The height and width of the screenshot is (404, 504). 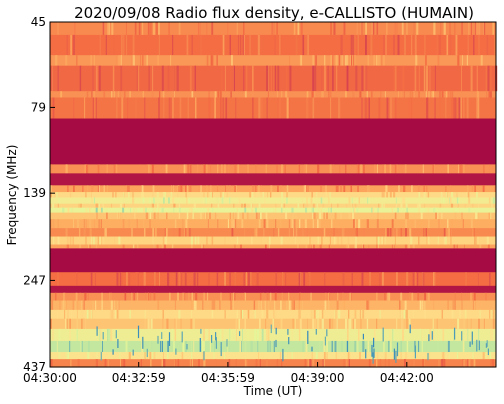 What do you see at coordinates (50, 378) in the screenshot?
I see `x-tick-label: 04:30:00` at bounding box center [50, 378].